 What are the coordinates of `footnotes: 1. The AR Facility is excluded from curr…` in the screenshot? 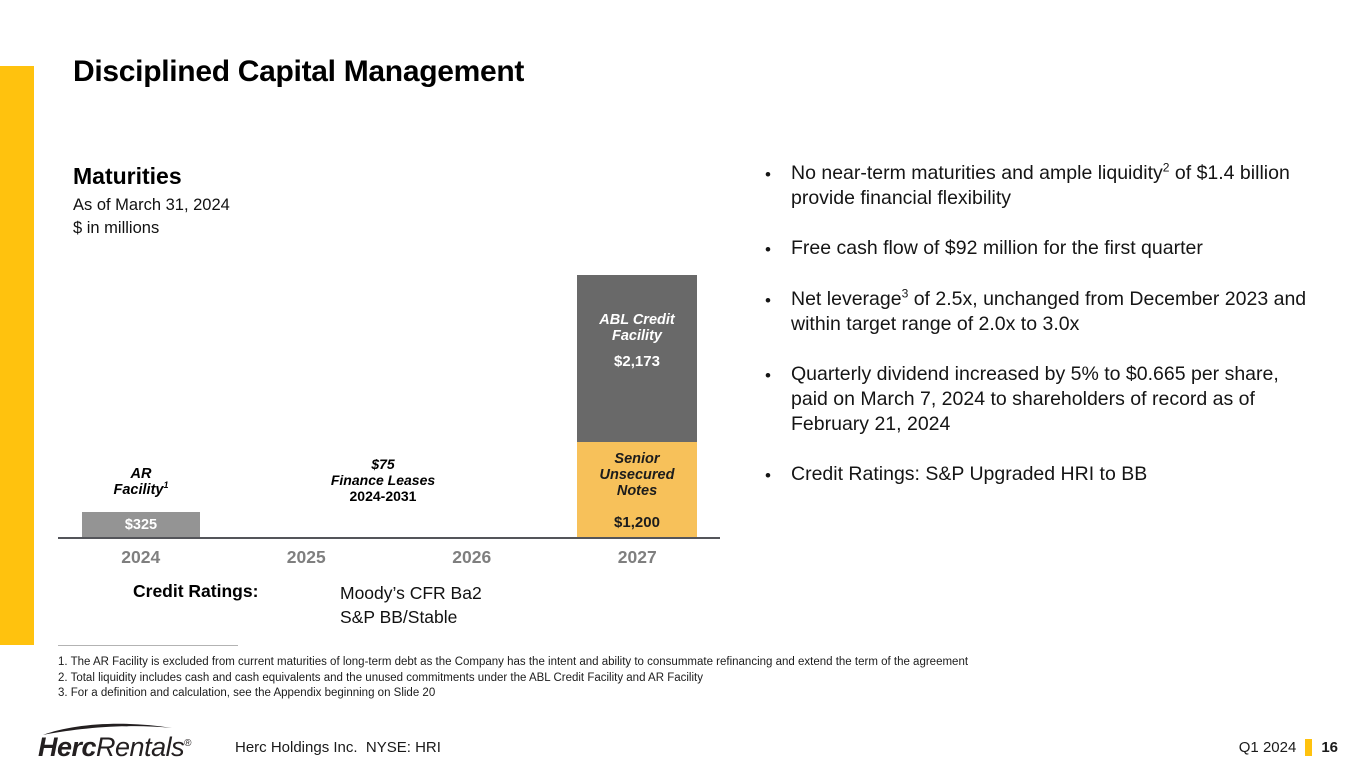 It's located at (648, 678).